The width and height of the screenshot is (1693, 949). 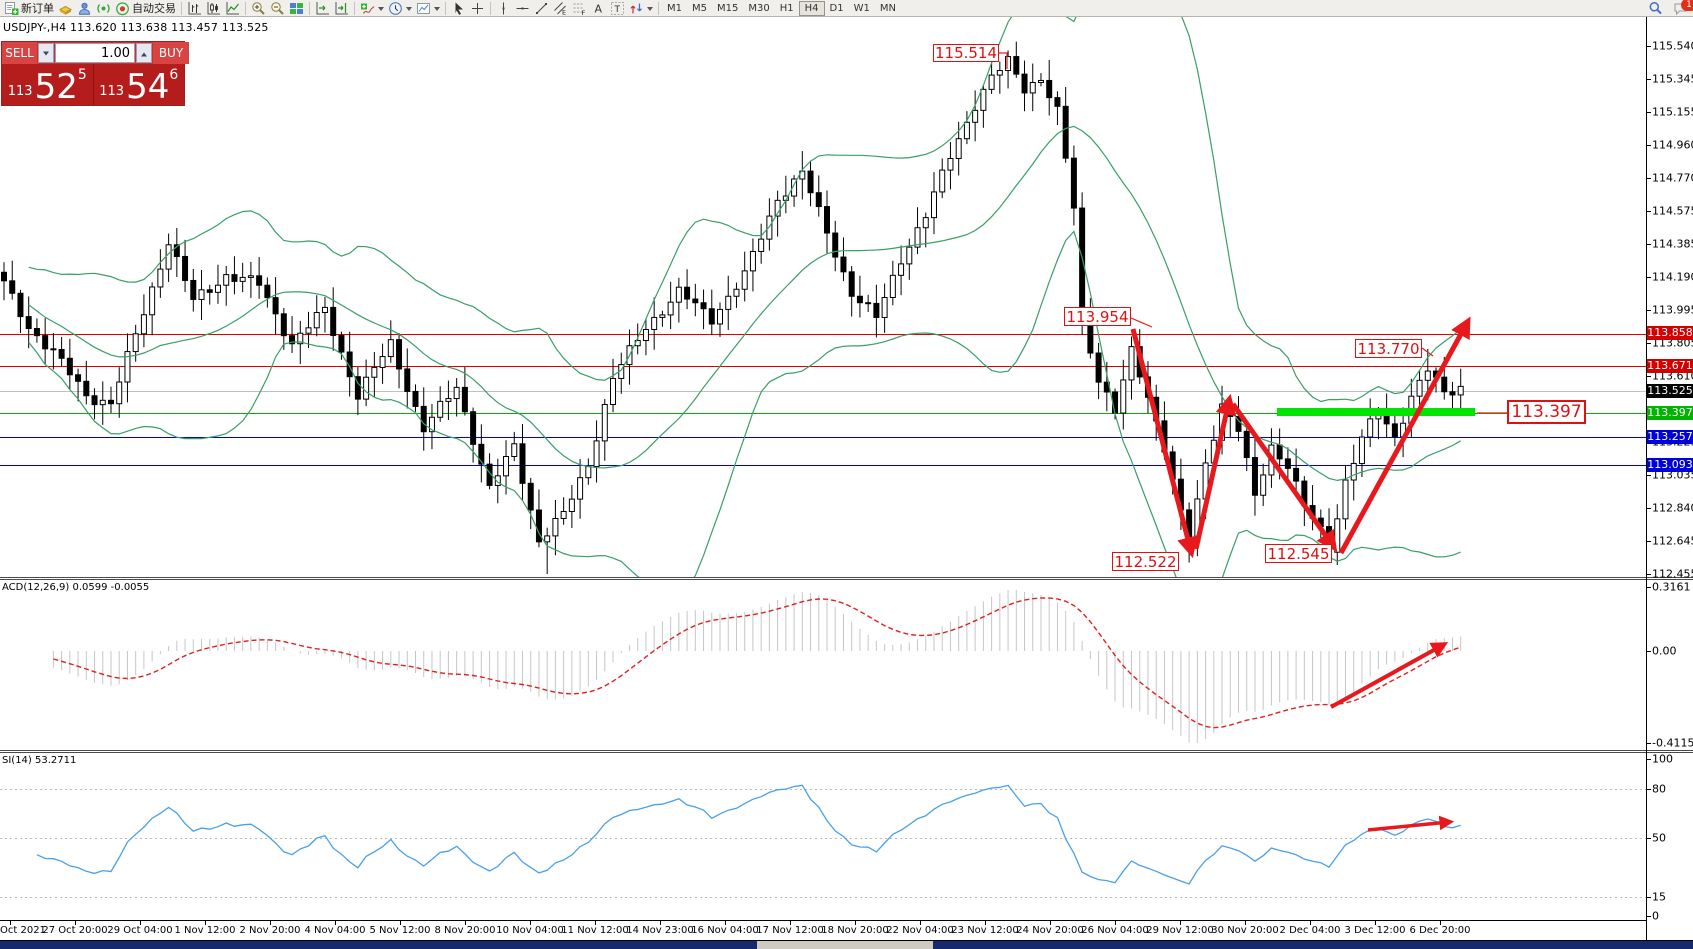 I want to click on date-label: 2 Dec 04:00, so click(x=1310, y=930).